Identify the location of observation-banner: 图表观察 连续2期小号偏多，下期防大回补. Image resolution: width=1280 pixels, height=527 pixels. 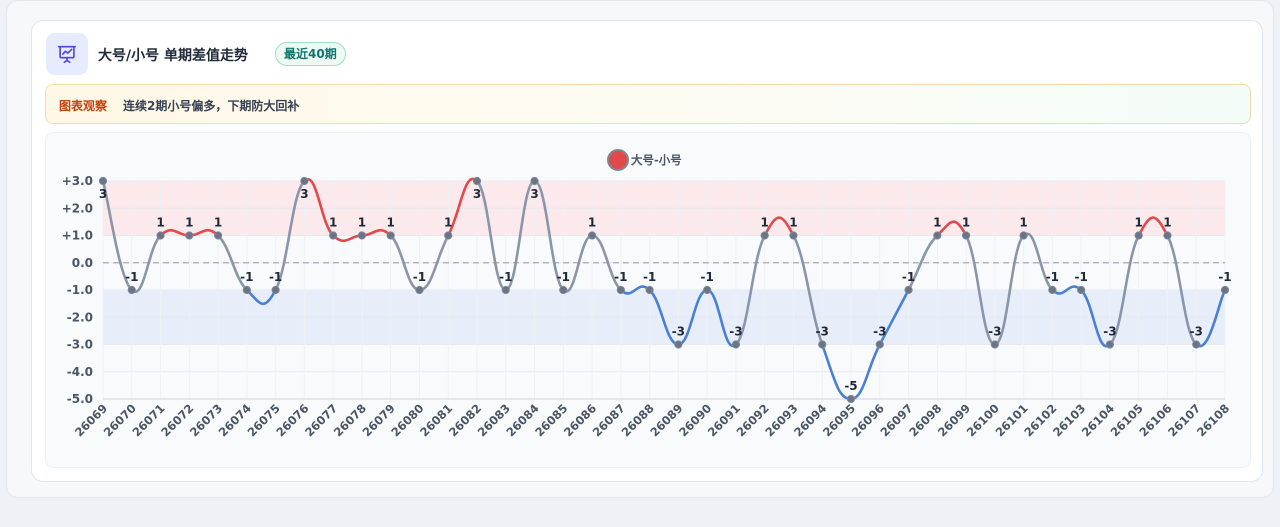
(648, 104).